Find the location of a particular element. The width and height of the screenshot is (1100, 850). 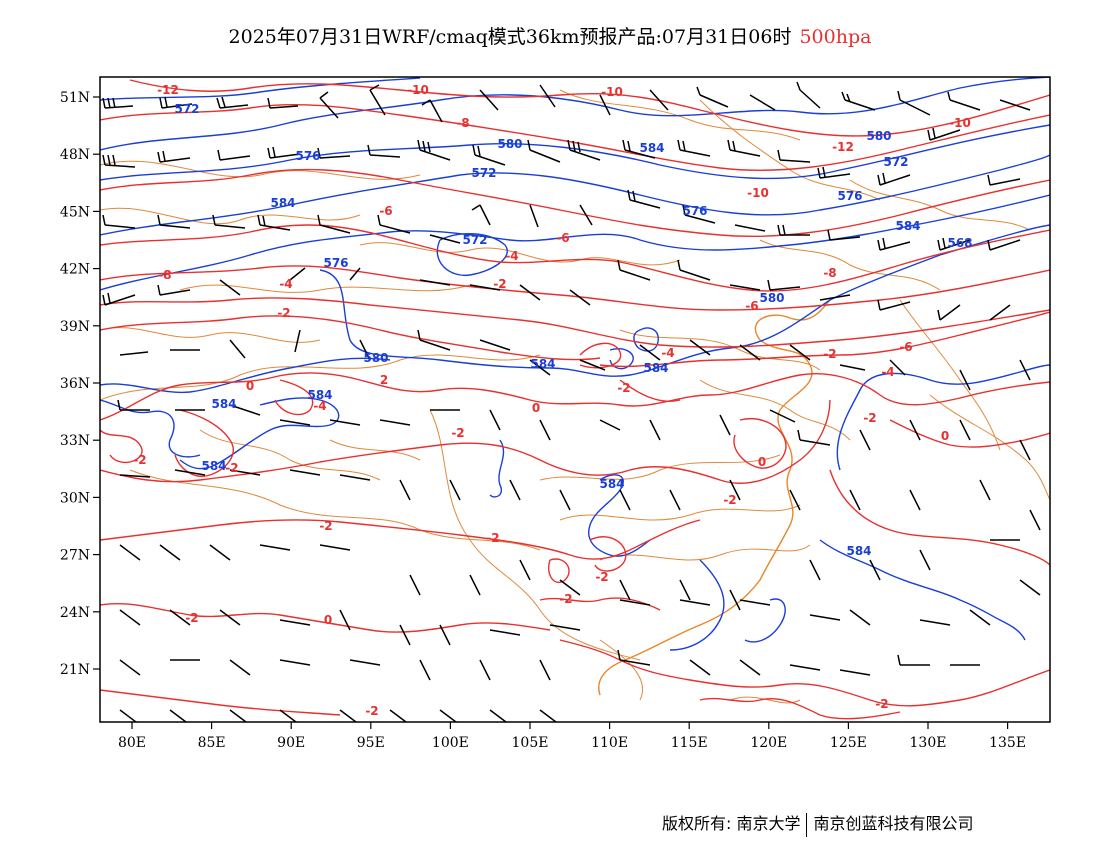

lat-tick-label: 45N is located at coordinates (75, 212).